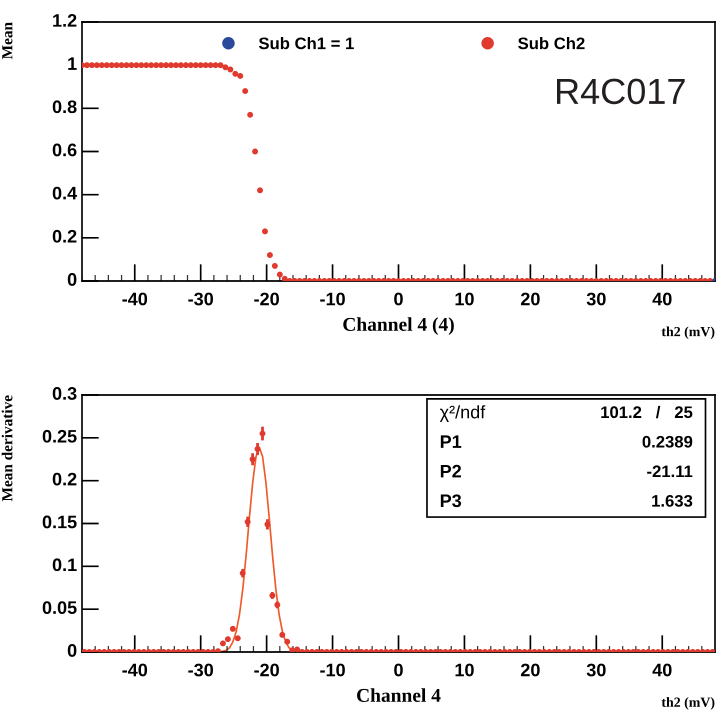  What do you see at coordinates (451, 441) in the screenshot?
I see `annotation: P1` at bounding box center [451, 441].